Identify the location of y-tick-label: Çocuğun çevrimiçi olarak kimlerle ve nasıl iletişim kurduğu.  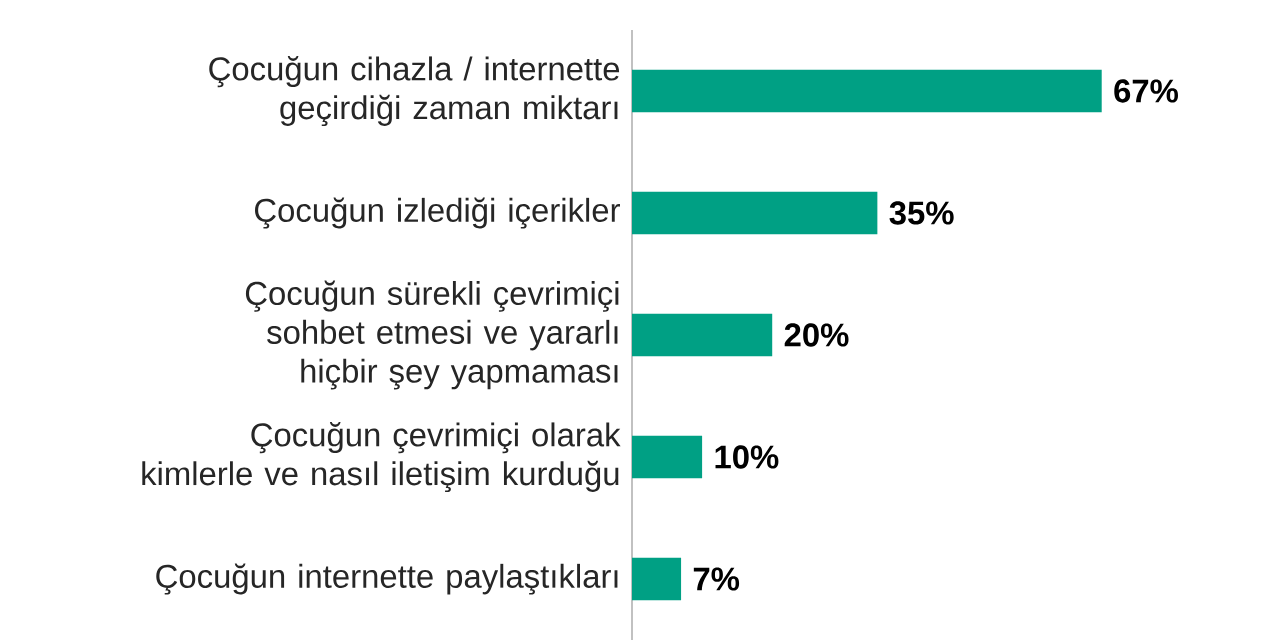
(381, 457).